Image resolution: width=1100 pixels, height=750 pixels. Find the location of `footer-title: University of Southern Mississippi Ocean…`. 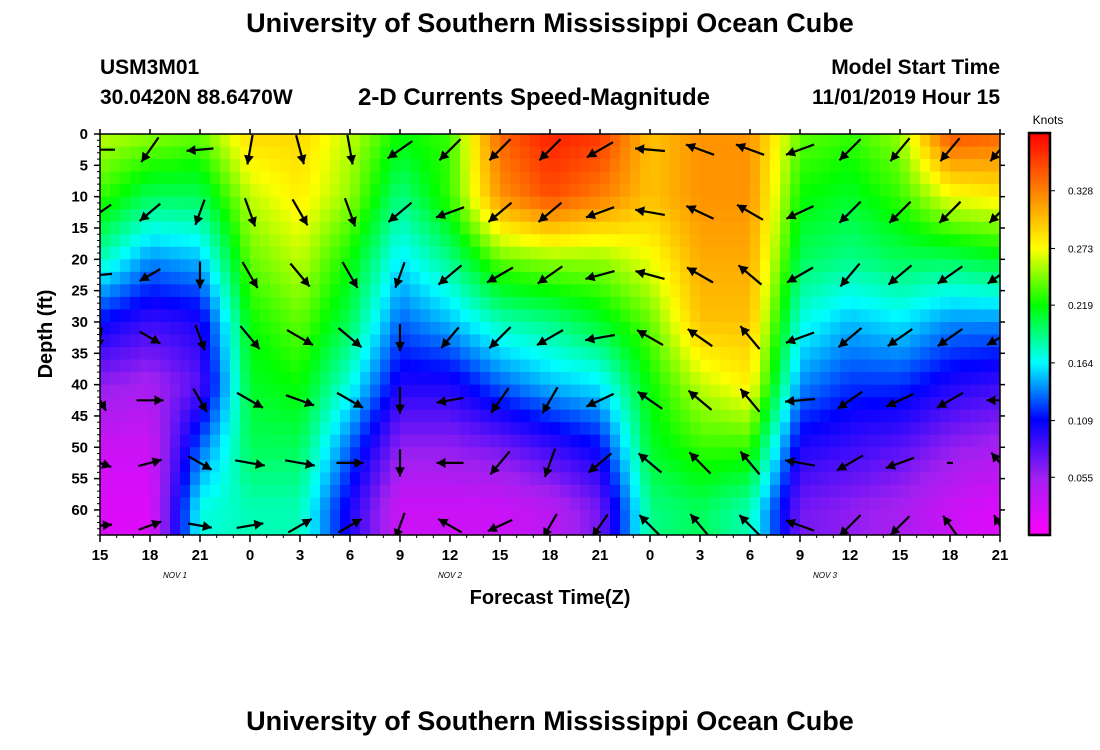

footer-title: University of Southern Mississippi Ocean… is located at coordinates (550, 721).